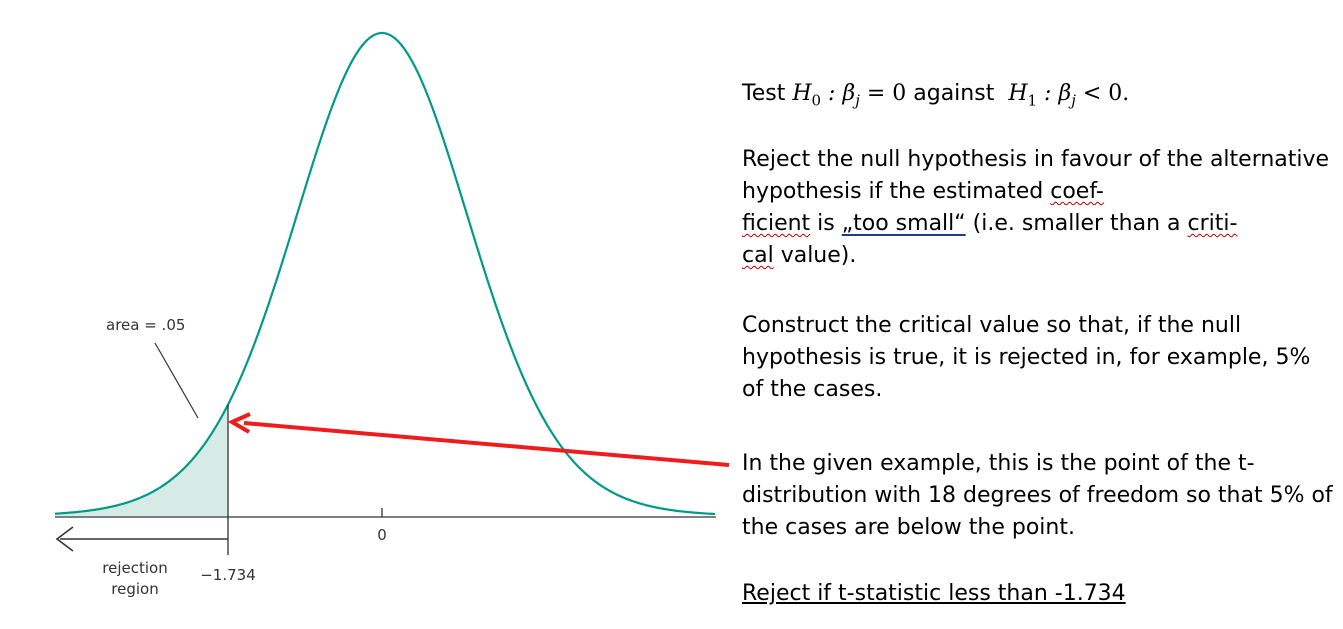  Describe the element at coordinates (838, 93) in the screenshot. I see `h0-beta: : β` at that location.